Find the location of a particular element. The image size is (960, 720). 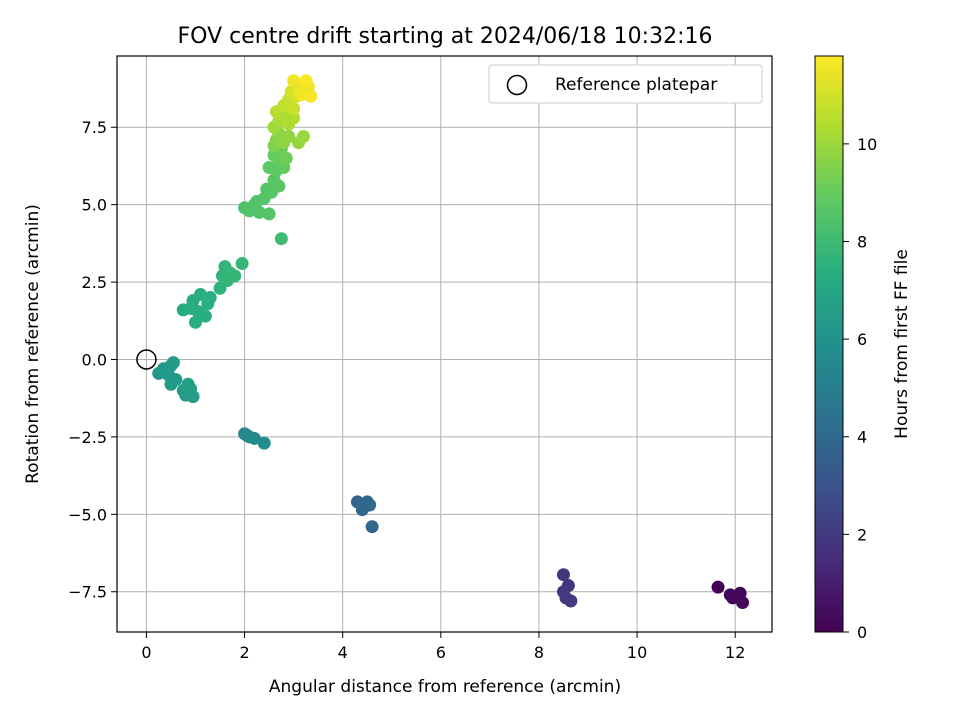

y-tick-label: 2.5 is located at coordinates (94, 282).